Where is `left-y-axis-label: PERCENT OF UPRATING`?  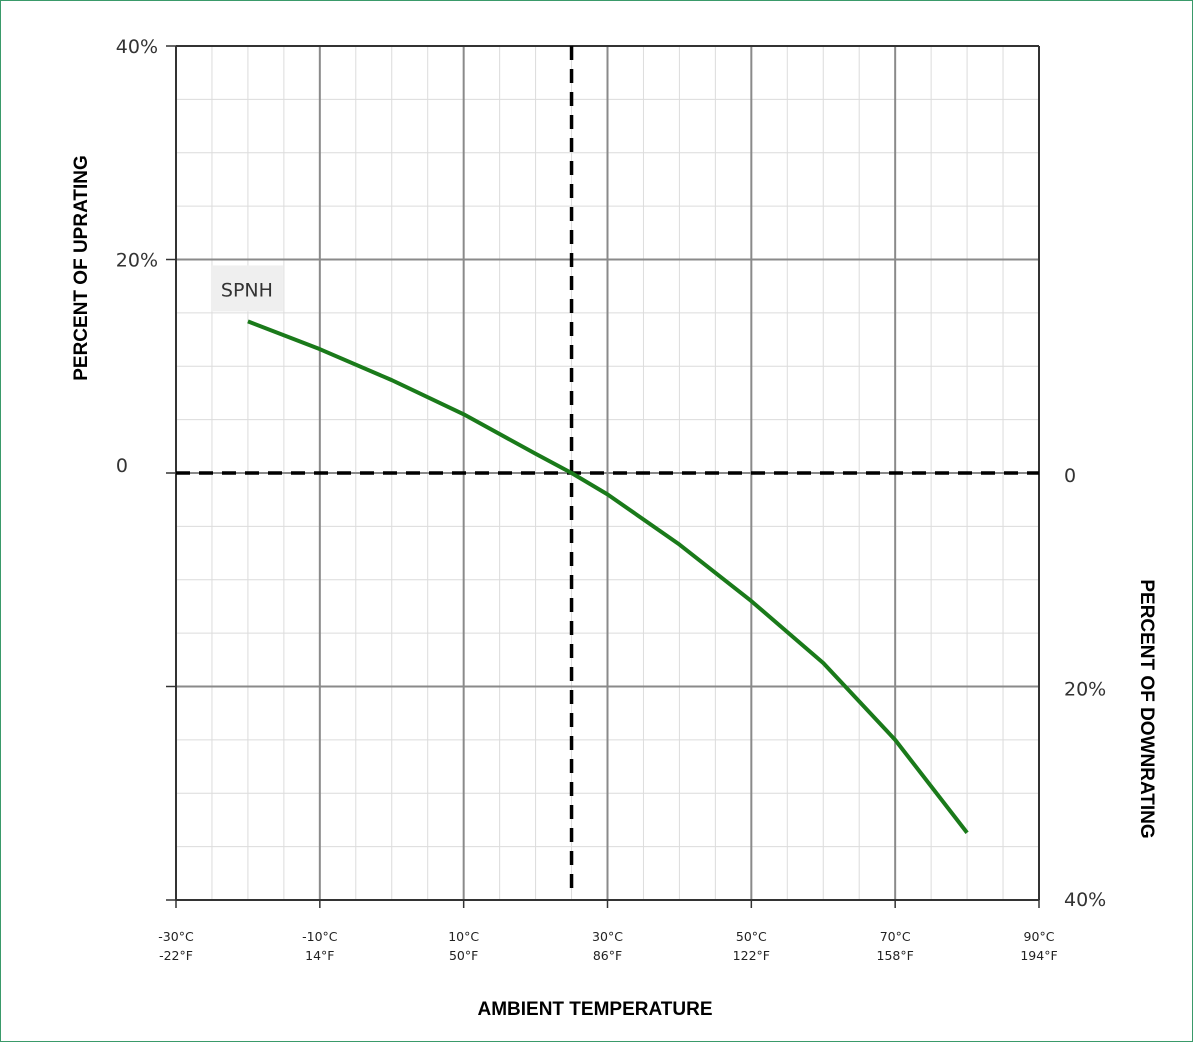
left-y-axis-label: PERCENT OF UPRATING is located at coordinates (81, 268).